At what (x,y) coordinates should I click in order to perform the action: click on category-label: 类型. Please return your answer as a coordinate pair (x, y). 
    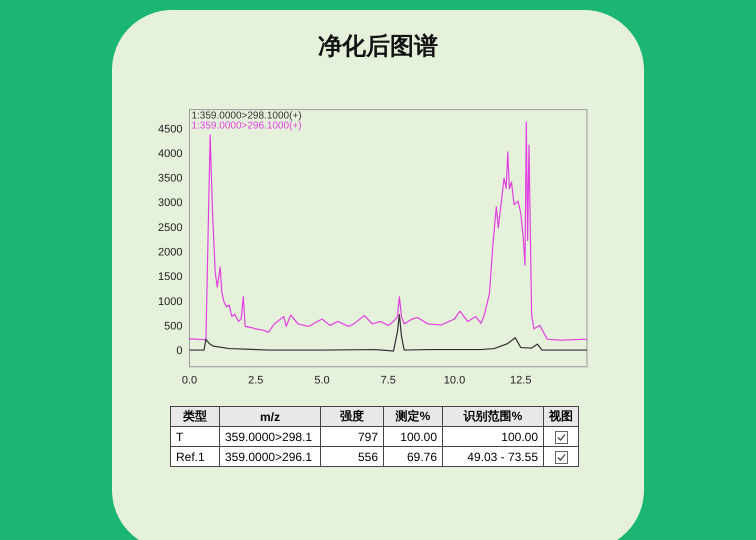
    Looking at the image, I should click on (195, 416).